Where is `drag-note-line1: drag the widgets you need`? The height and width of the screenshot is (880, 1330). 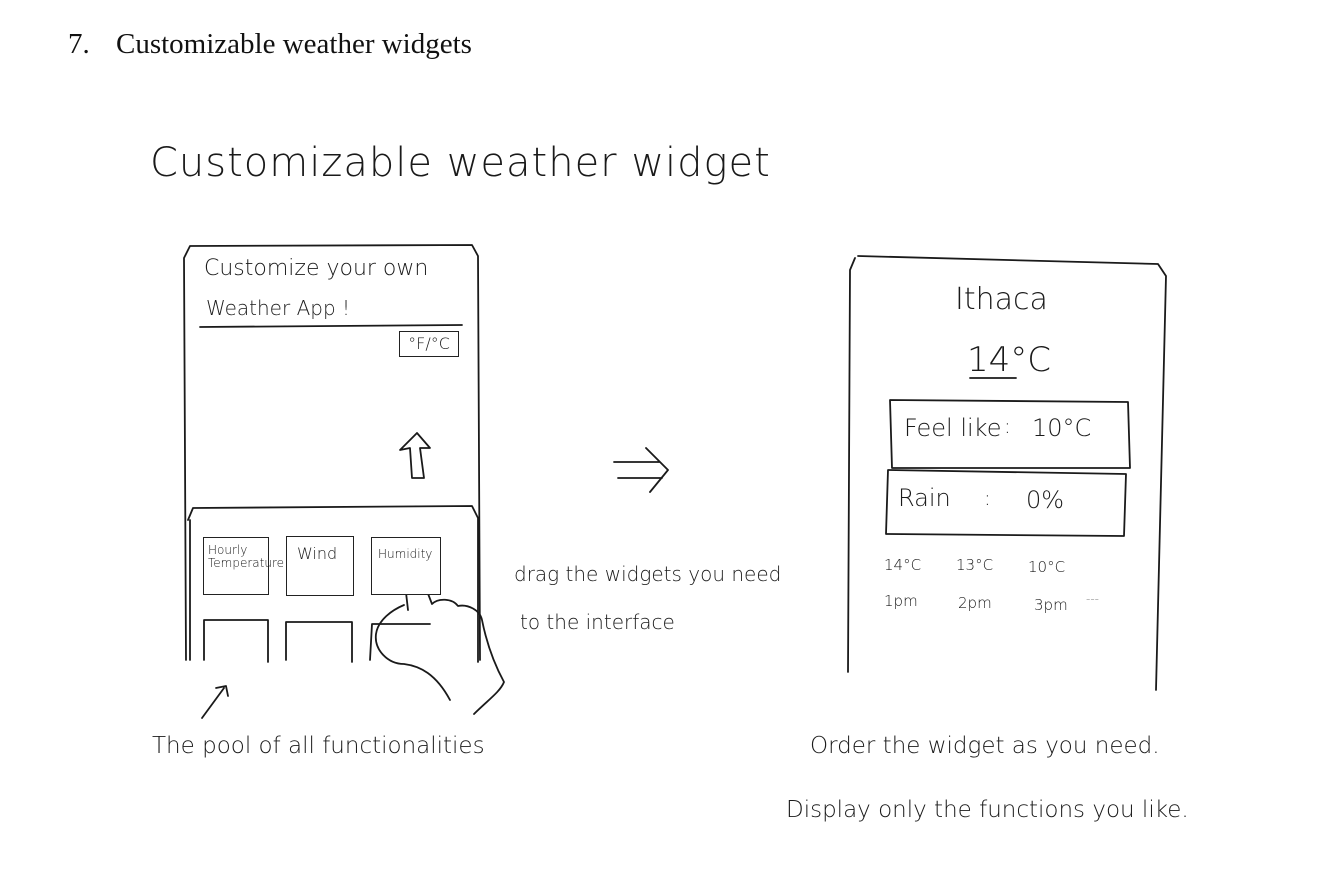
drag-note-line1: drag the widgets you need is located at coordinates (648, 574).